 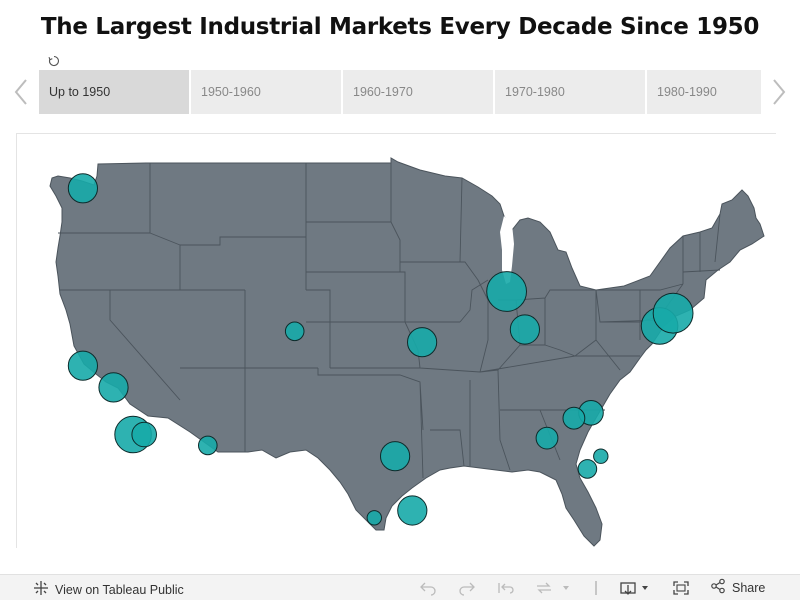 I want to click on market-marker-houston, so click(x=412, y=510).